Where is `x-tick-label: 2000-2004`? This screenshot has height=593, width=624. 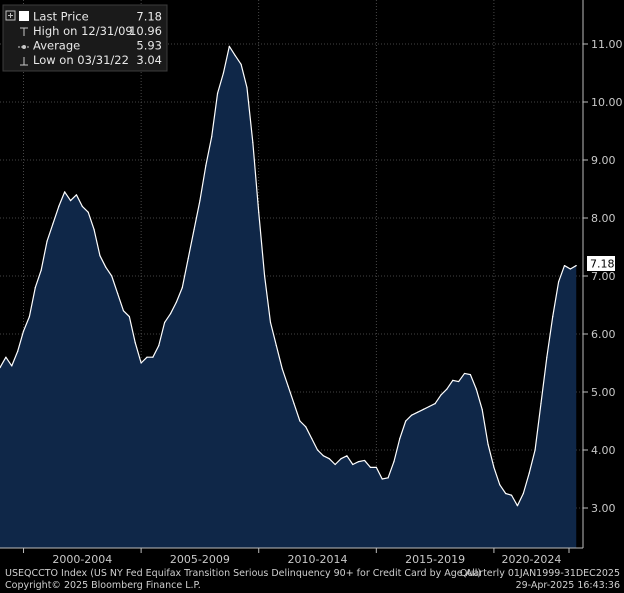 x-tick-label: 2000-2004 is located at coordinates (82, 559).